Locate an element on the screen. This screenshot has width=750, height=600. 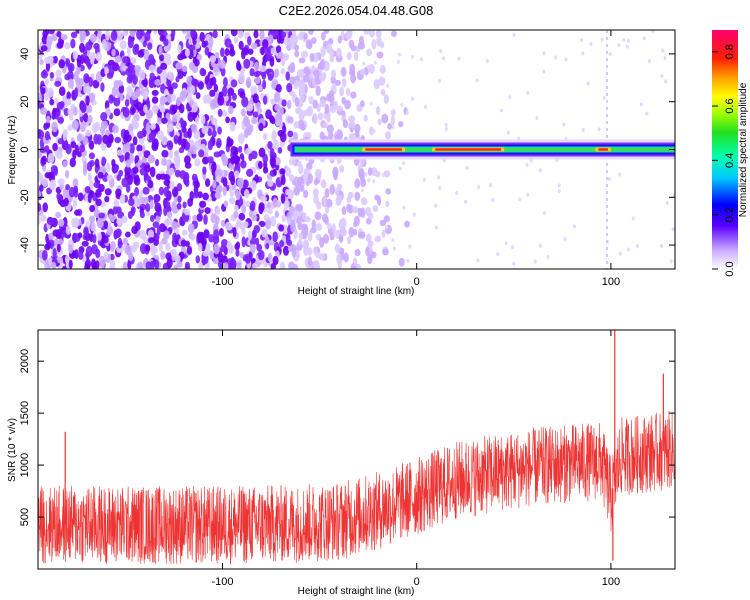
trace-peak-red is located at coordinates (468, 149).